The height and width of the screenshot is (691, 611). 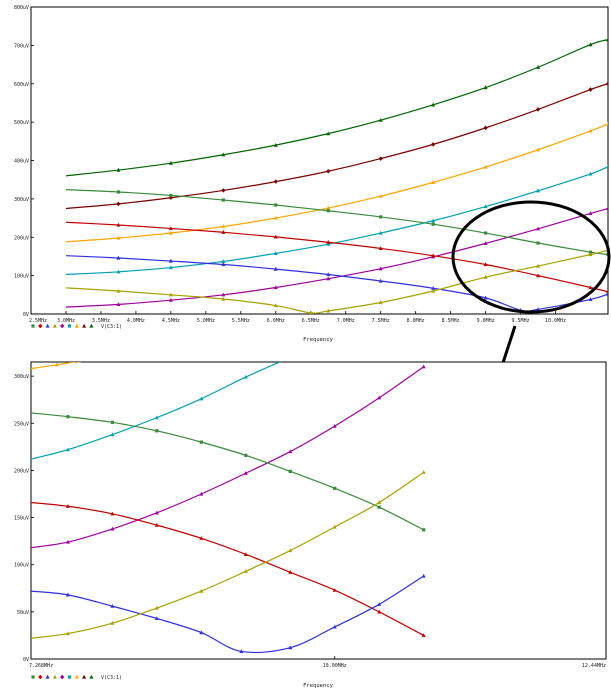 What do you see at coordinates (416, 321) in the screenshot?
I see `x-tick-label: 8.0MHz` at bounding box center [416, 321].